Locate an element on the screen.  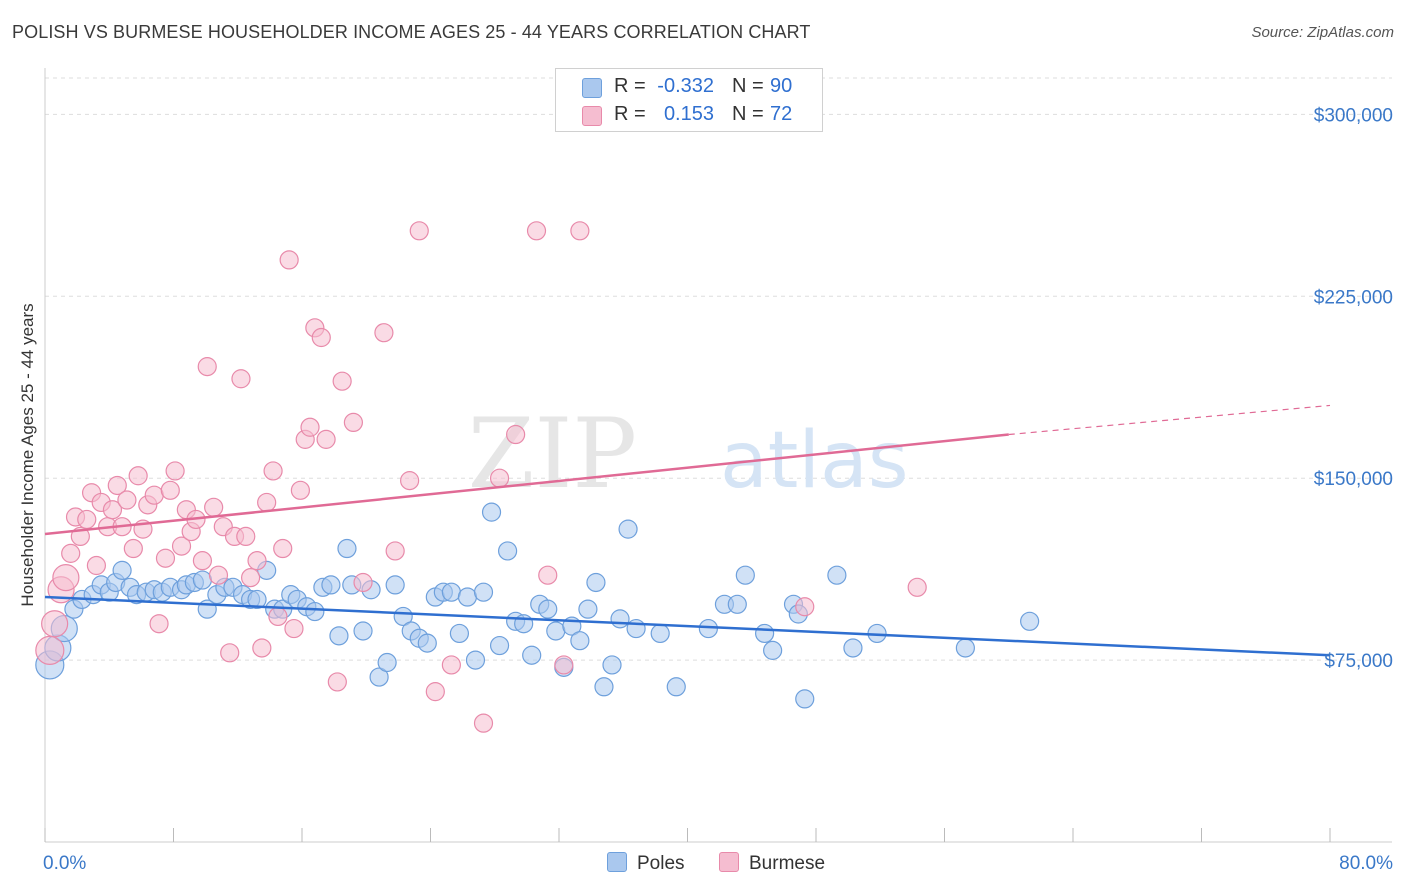
correlation-legend: R = -0.332 N = 90 R = 0.153 N = 72 is located at coordinates (689, 100).